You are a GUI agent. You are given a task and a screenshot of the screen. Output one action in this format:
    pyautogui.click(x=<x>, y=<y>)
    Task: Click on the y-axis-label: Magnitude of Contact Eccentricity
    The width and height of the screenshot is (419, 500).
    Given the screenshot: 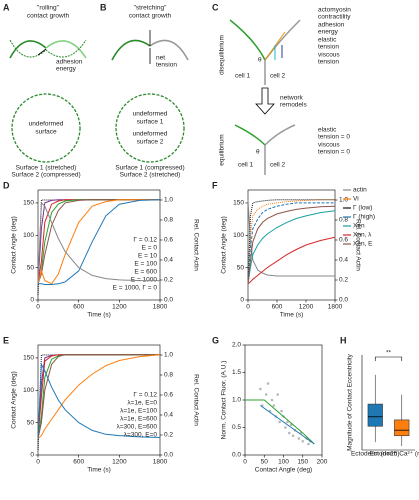 What is the action you would take?
    pyautogui.click(x=350, y=402)
    